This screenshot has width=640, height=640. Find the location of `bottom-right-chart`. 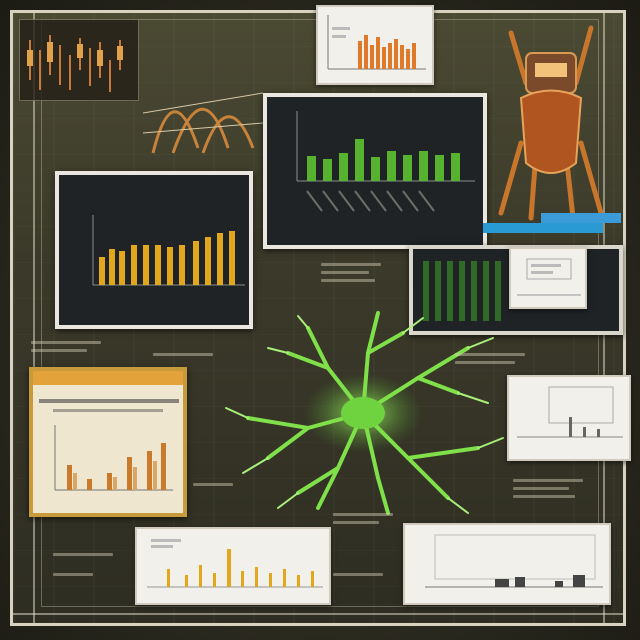

bottom-right-chart is located at coordinates (507, 564).